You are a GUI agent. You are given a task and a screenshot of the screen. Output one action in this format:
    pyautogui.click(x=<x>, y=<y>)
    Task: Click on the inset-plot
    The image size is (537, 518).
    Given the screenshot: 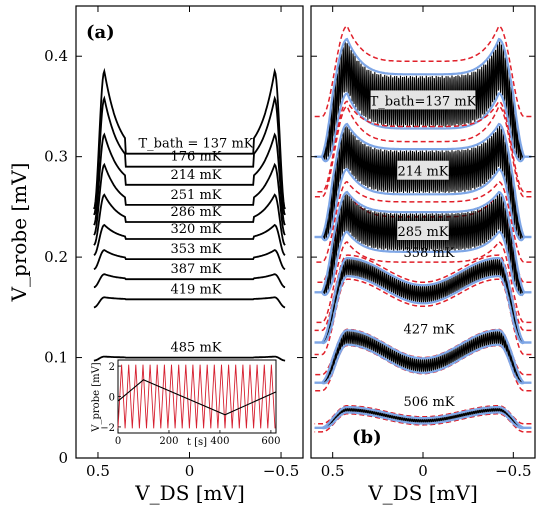 What is the action you would take?
    pyautogui.click(x=197, y=396)
    